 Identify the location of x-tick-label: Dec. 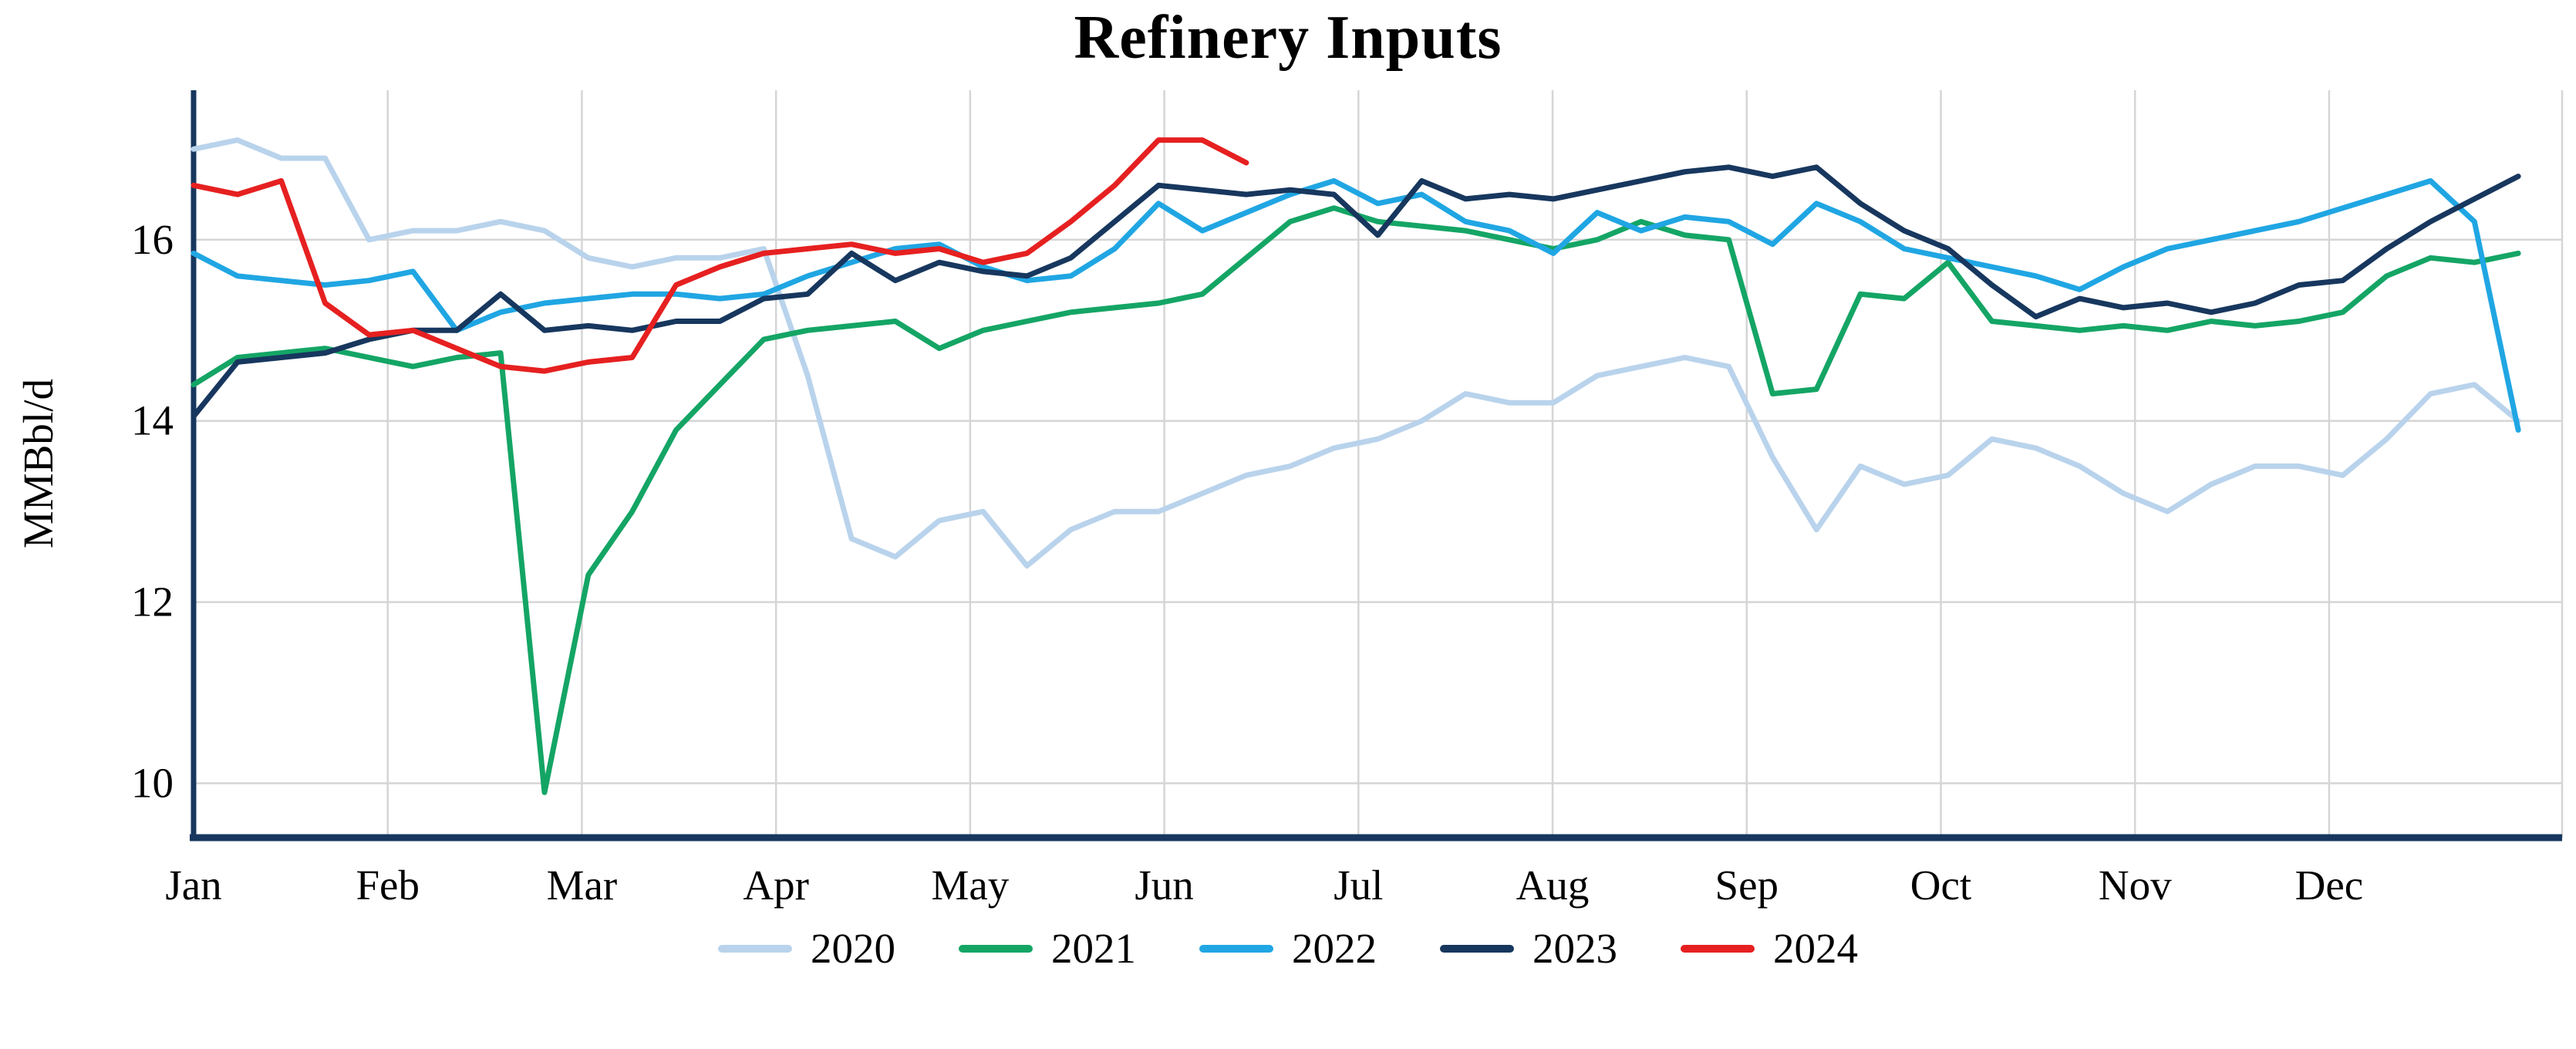
(2329, 885).